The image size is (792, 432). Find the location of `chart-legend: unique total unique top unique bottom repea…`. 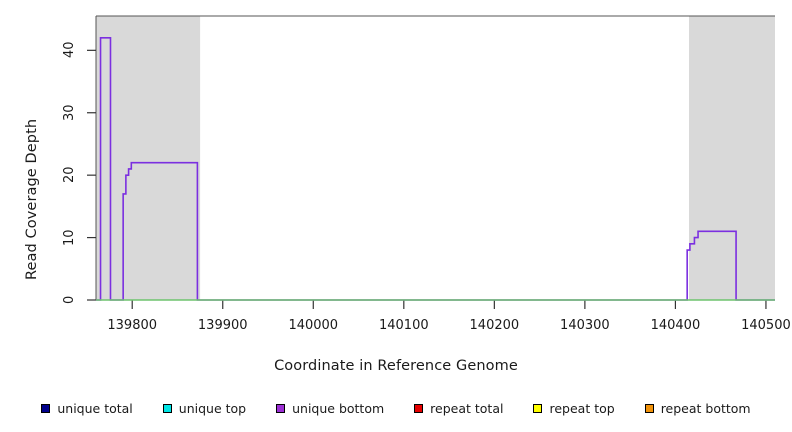

chart-legend: unique total unique top unique bottom repea… is located at coordinates (396, 408).